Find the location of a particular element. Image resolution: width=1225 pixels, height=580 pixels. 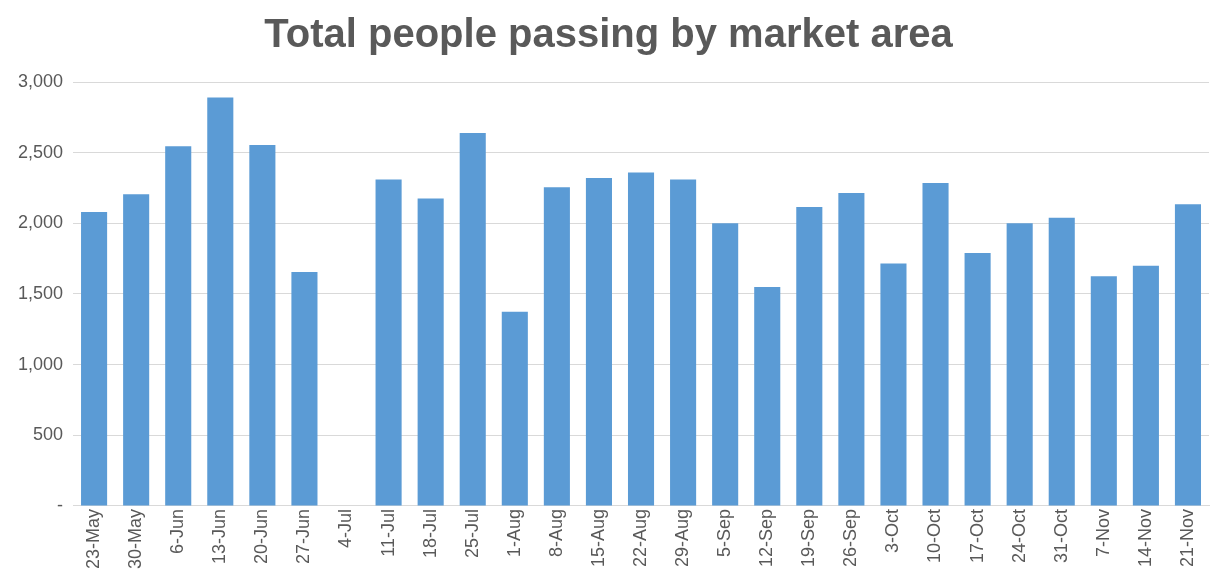

x-tick-label: 22-Aug is located at coordinates (639, 538).